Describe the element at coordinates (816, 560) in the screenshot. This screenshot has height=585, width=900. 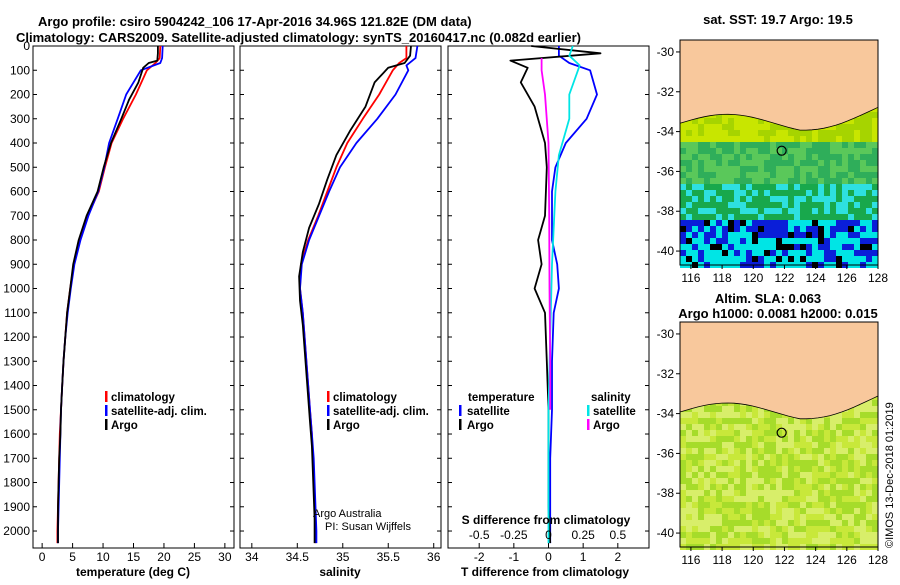
I see `lon-tick-label: 124` at that location.